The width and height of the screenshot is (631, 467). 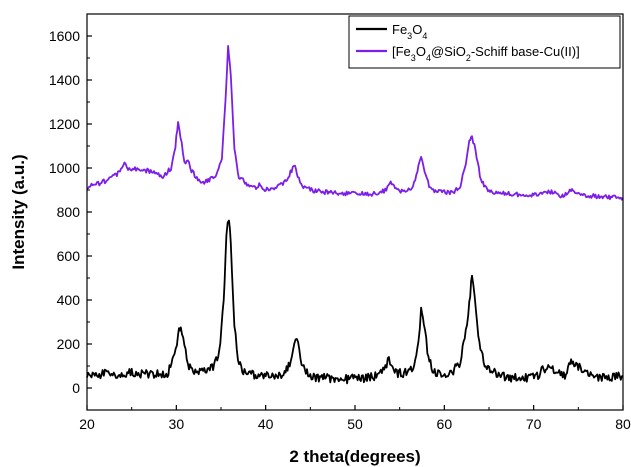 What do you see at coordinates (445, 424) in the screenshot?
I see `x-tick-label: 60` at bounding box center [445, 424].